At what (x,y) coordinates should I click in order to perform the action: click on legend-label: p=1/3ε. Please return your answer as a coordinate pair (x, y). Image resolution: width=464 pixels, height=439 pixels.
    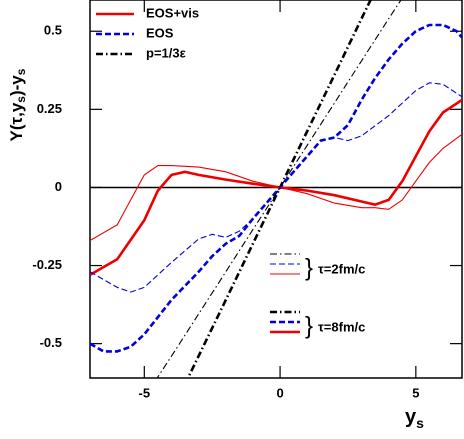
    Looking at the image, I should click on (166, 52).